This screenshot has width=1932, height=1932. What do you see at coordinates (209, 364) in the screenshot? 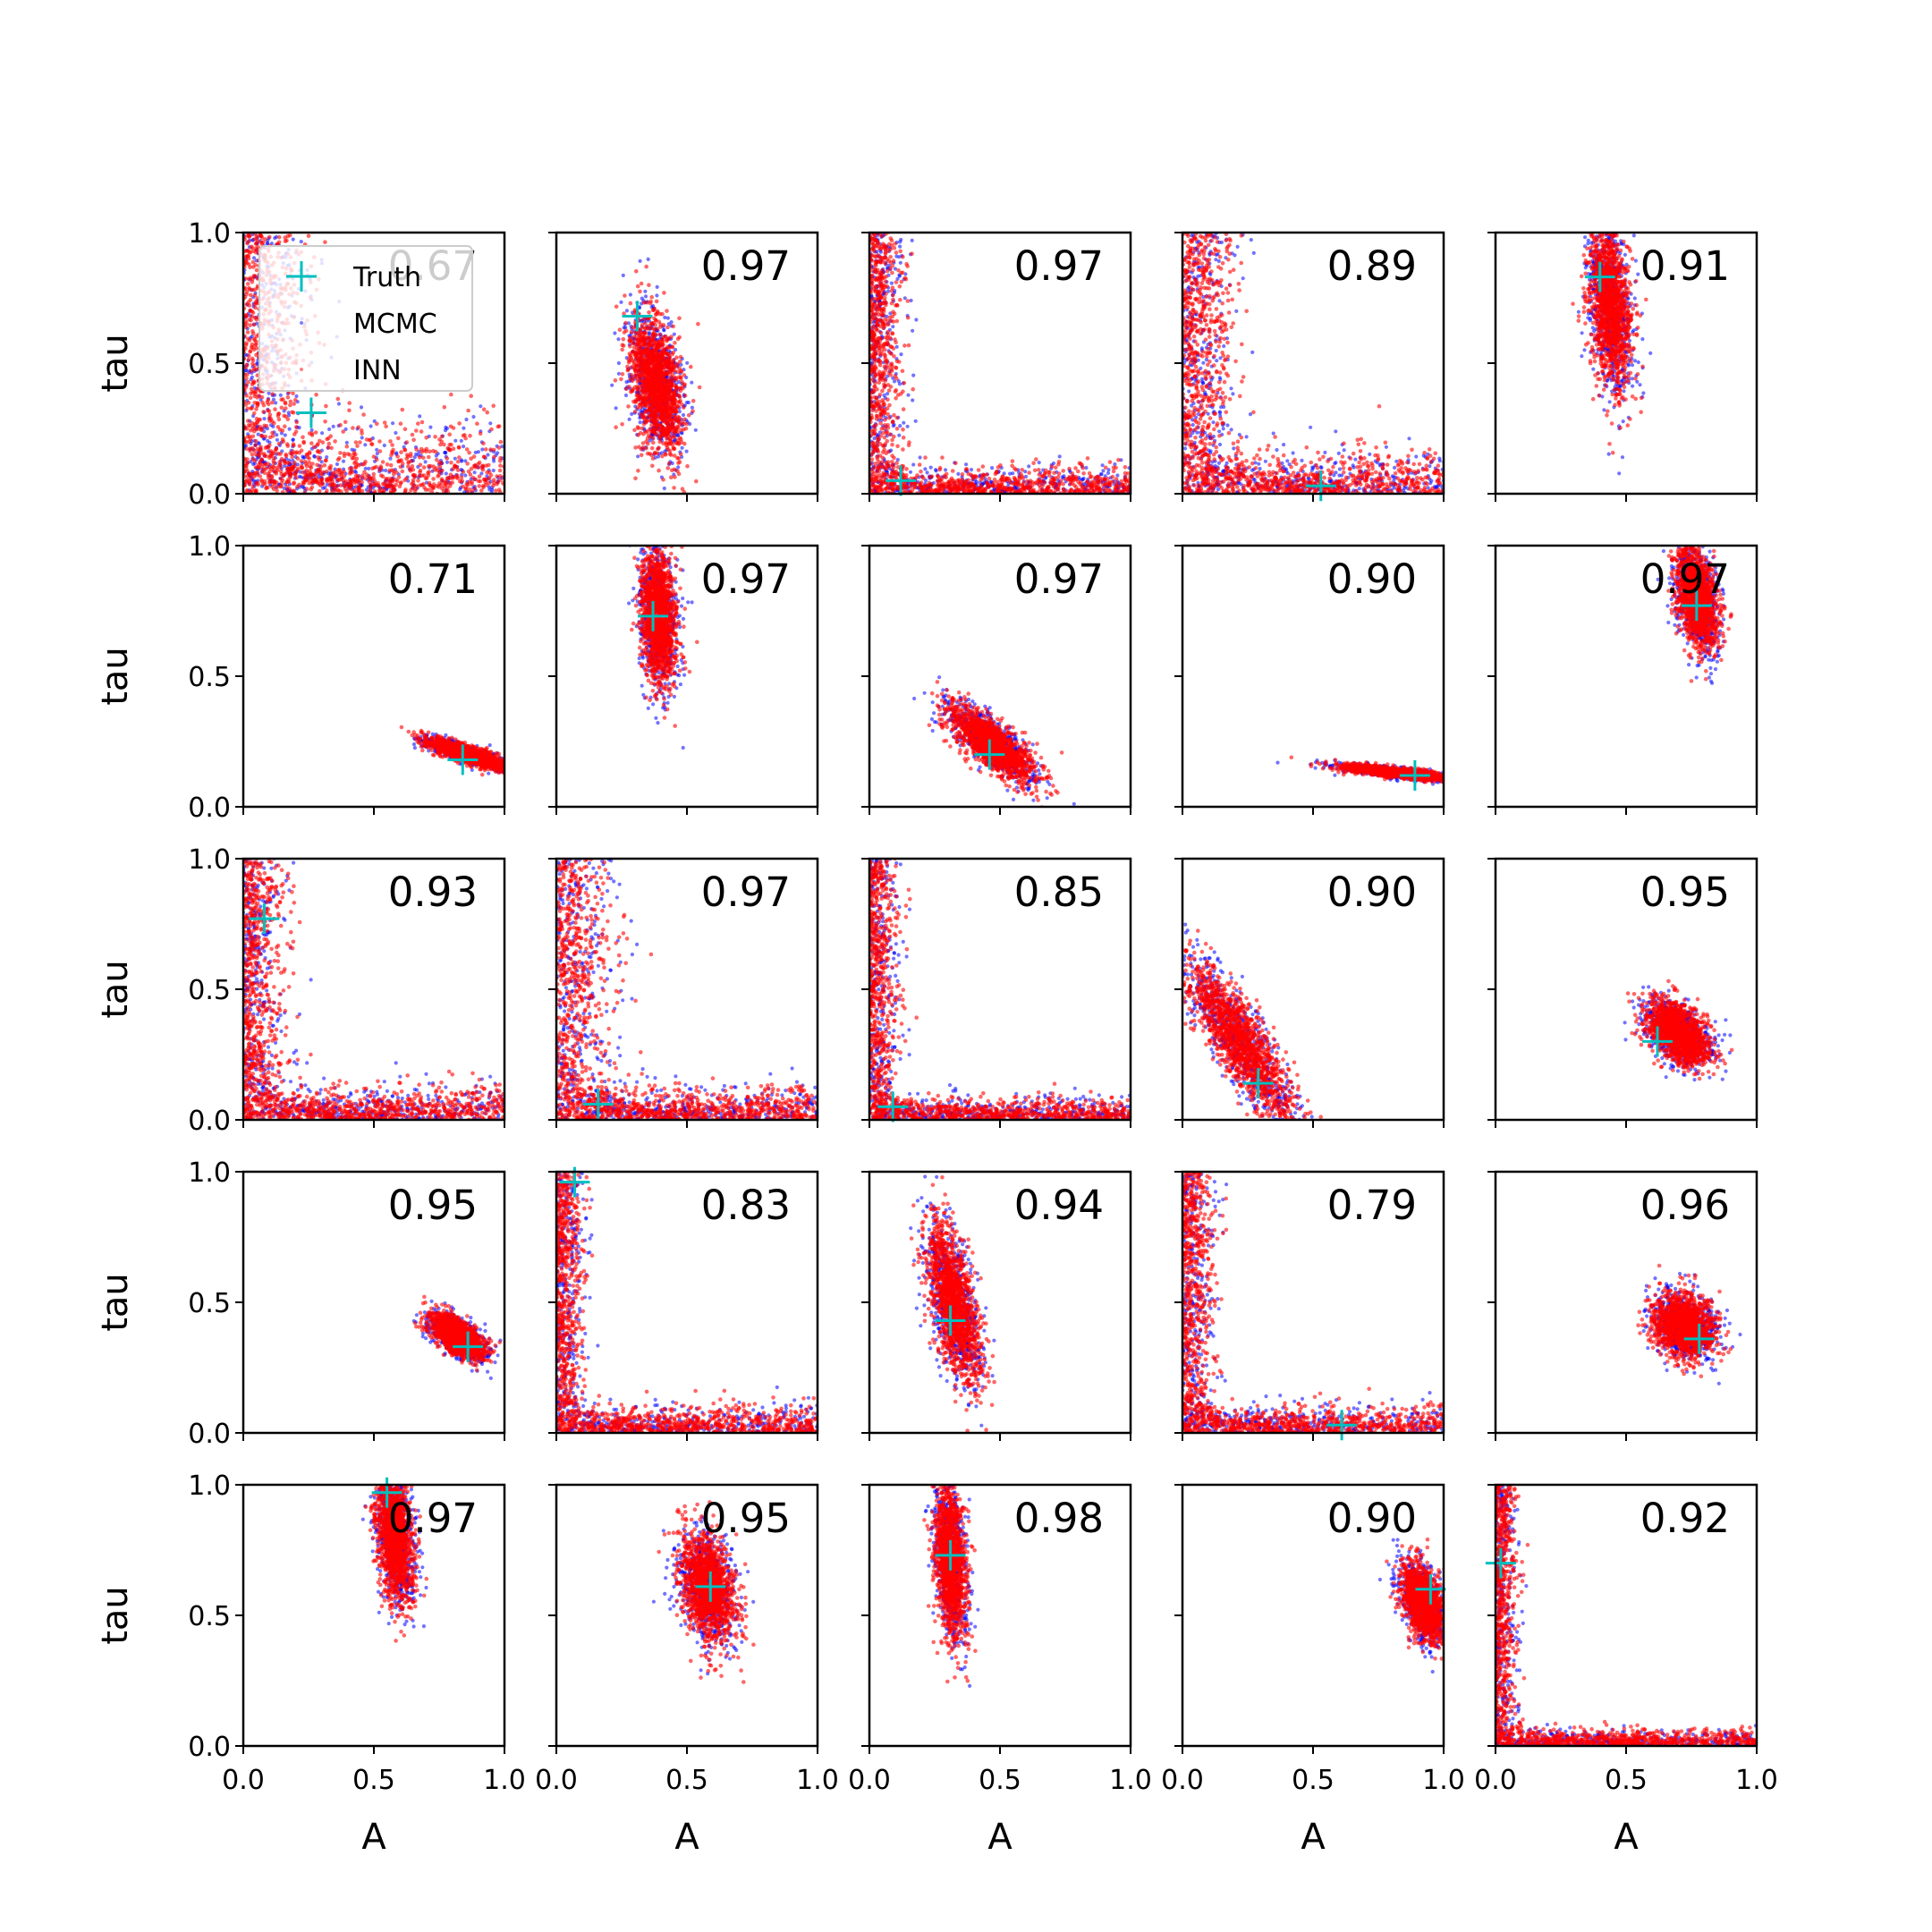
I see `y-tick-label: 0.5` at bounding box center [209, 364].